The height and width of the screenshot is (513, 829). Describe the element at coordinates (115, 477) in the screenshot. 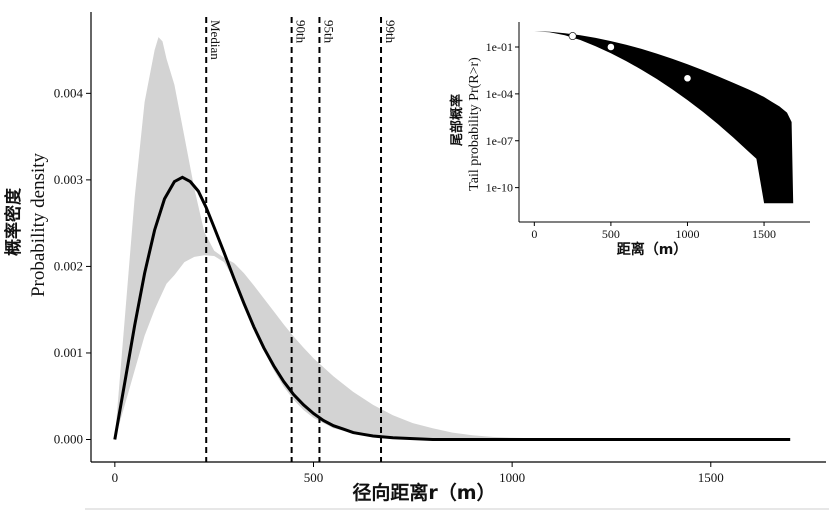

I see `x-tick-label: 0` at that location.